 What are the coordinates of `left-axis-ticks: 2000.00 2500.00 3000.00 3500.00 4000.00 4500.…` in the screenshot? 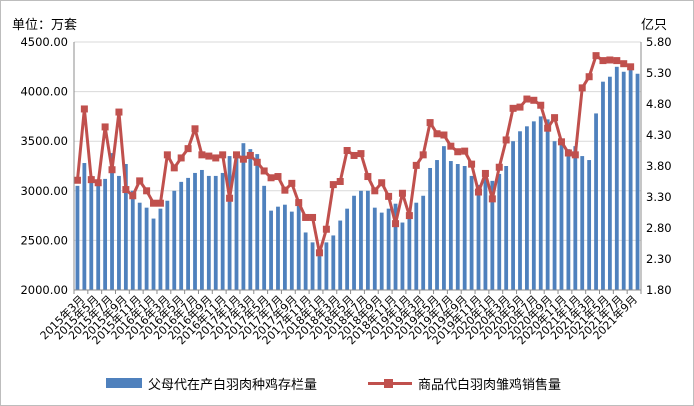 It's located at (44, 166).